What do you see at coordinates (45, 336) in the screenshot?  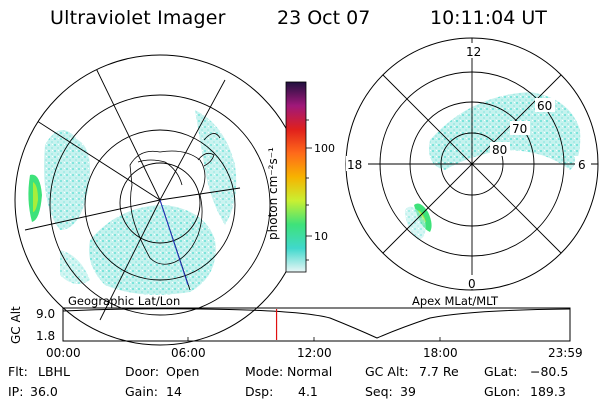 I see `altitude-ytick-1-8: 1.8` at bounding box center [45, 336].